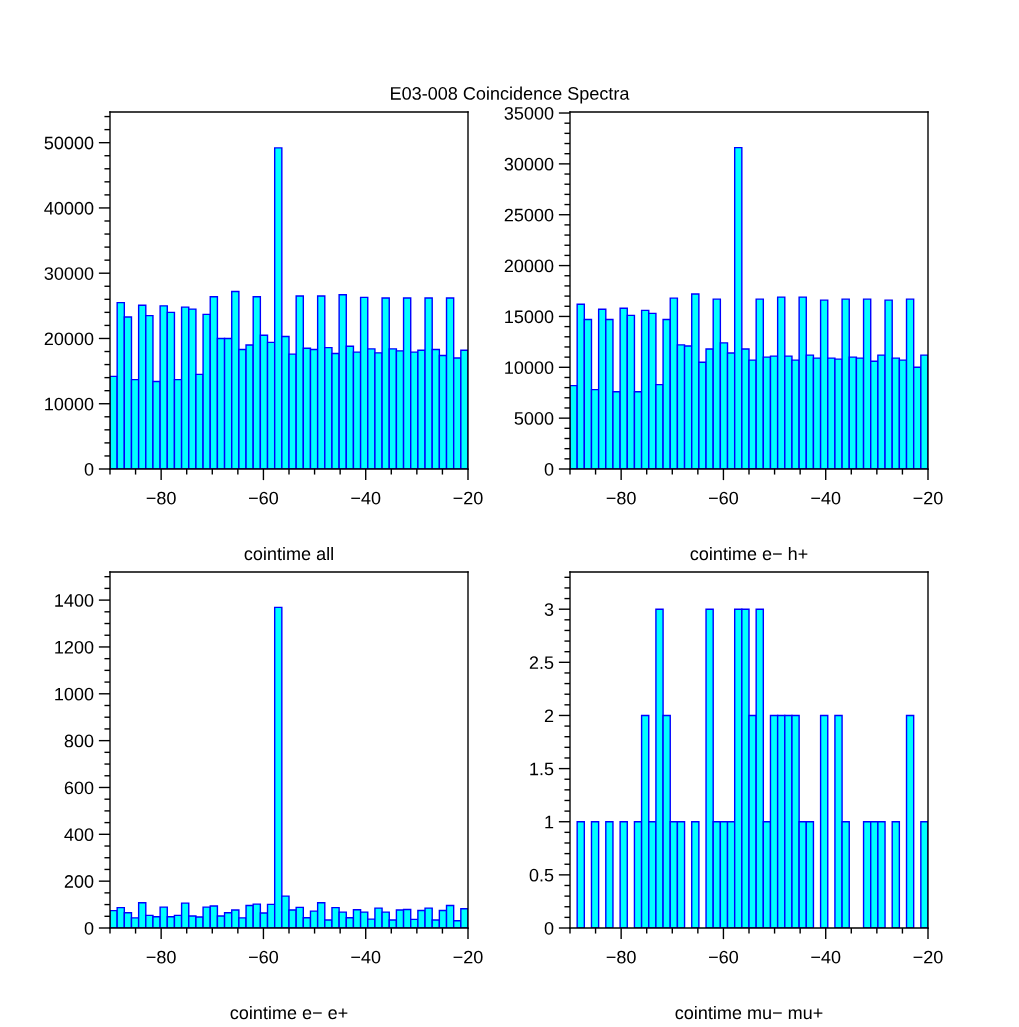 This screenshot has width=1019, height=1027. Describe the element at coordinates (749, 553) in the screenshot. I see `x-axis-title: cointime e− h+` at that location.